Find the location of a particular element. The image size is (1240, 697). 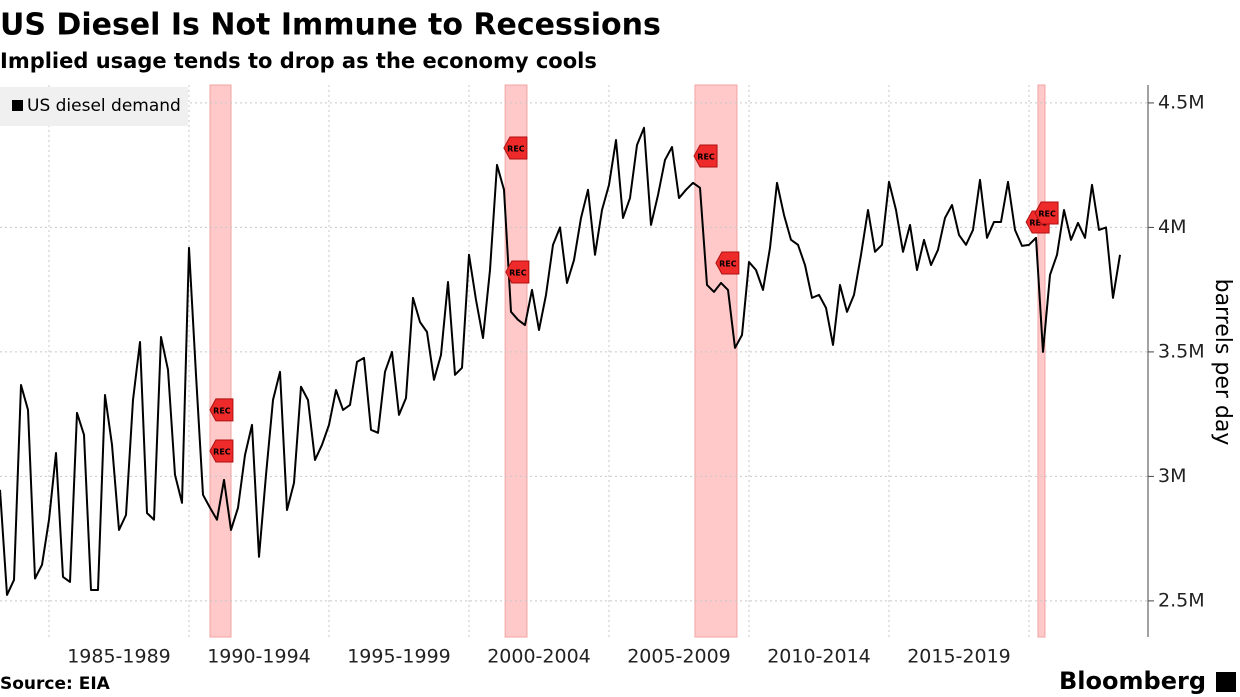

x-tick-label: 1995-1999 is located at coordinates (399, 657).